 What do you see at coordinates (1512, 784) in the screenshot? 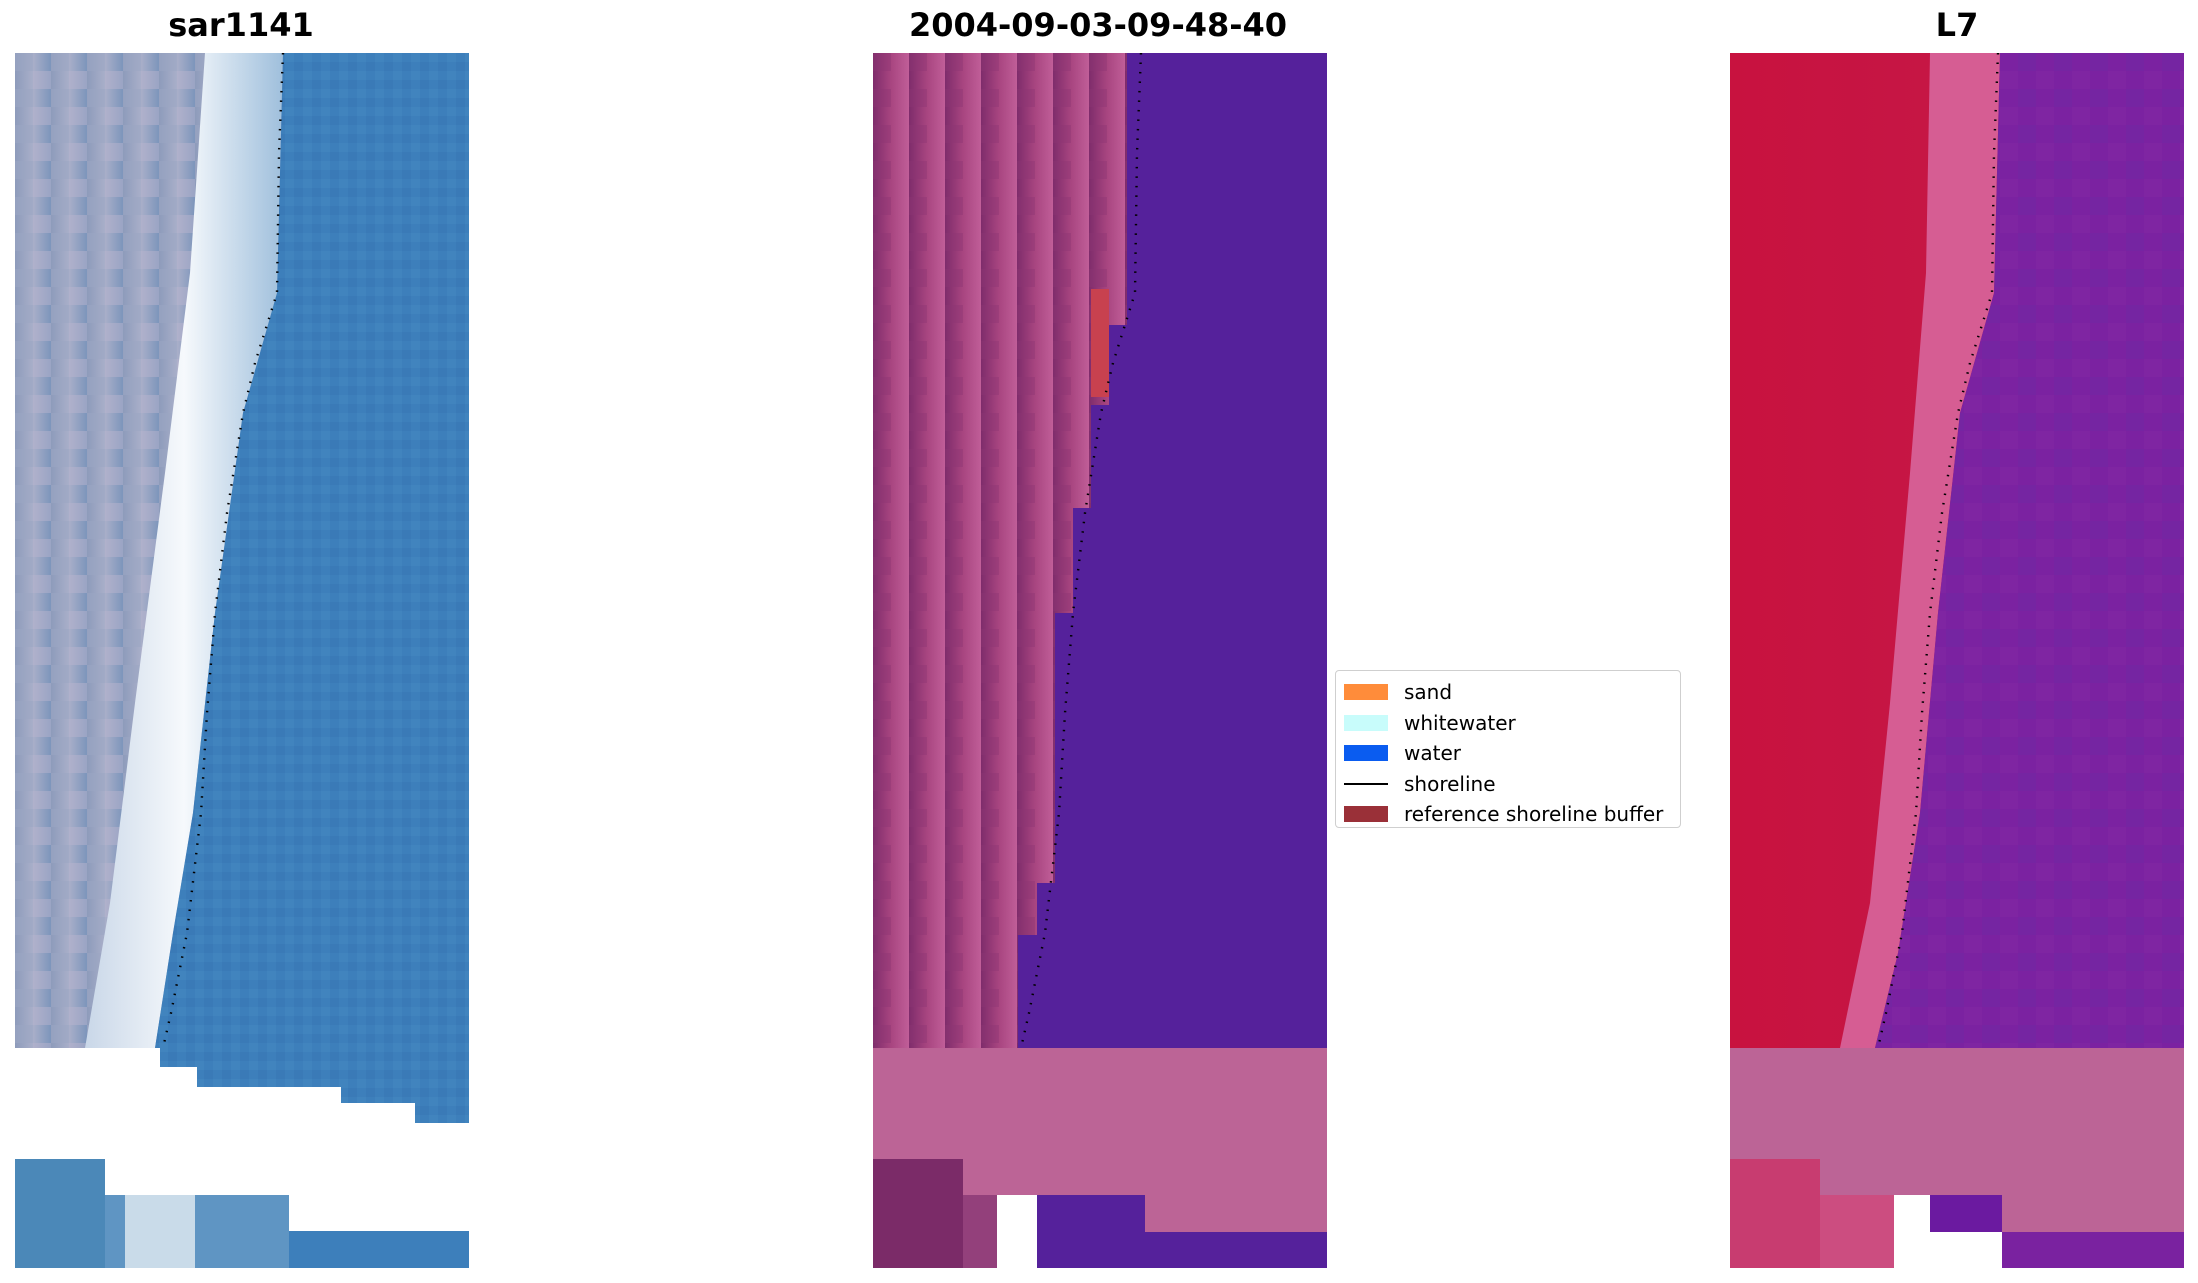
I see `legend-item-shoreline: shoreline` at bounding box center [1512, 784].